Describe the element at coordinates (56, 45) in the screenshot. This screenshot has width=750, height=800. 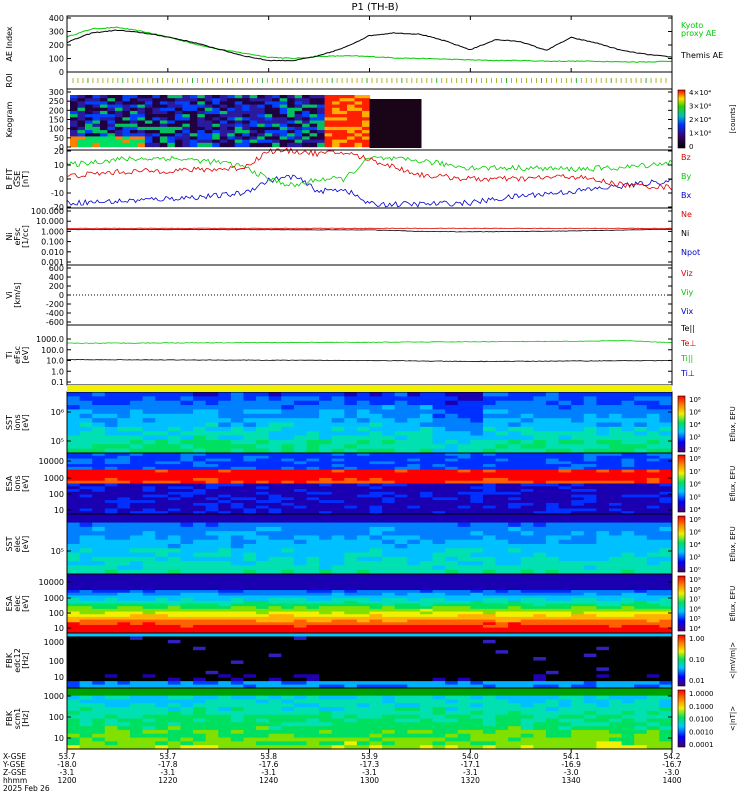
I see `ae-tick-label: 200` at that location.